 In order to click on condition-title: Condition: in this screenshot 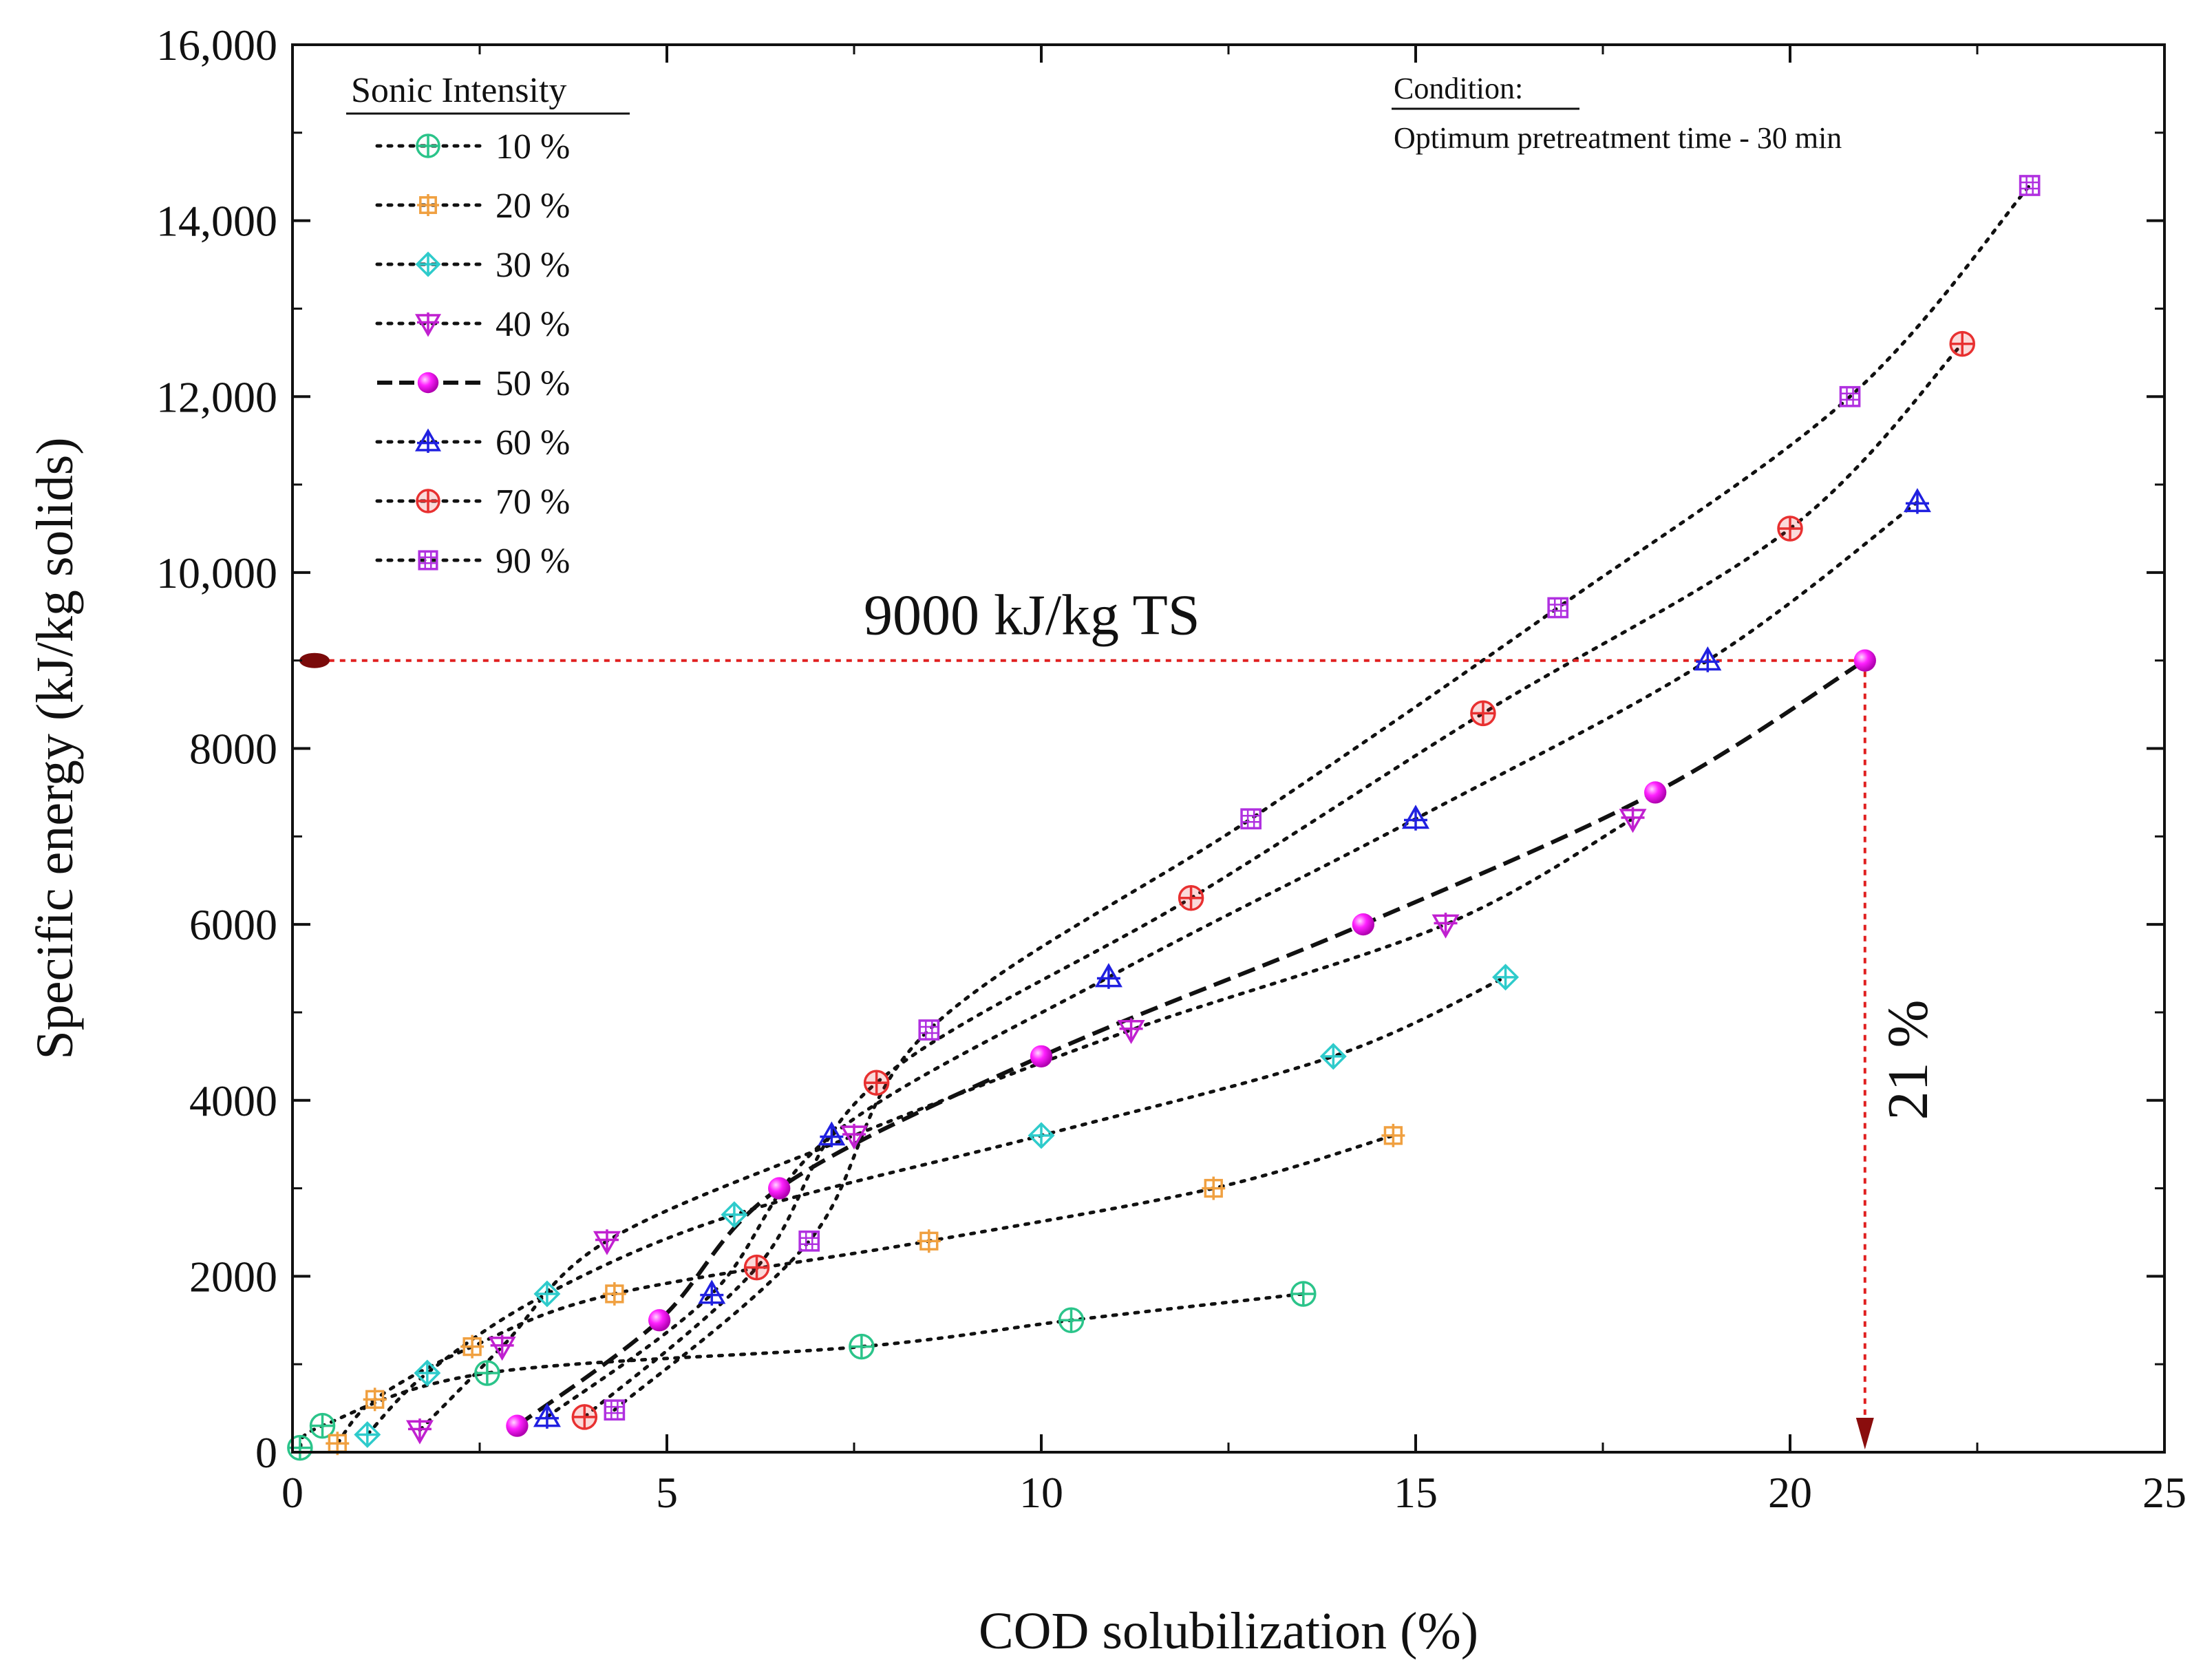, I will do `click(1458, 88)`.